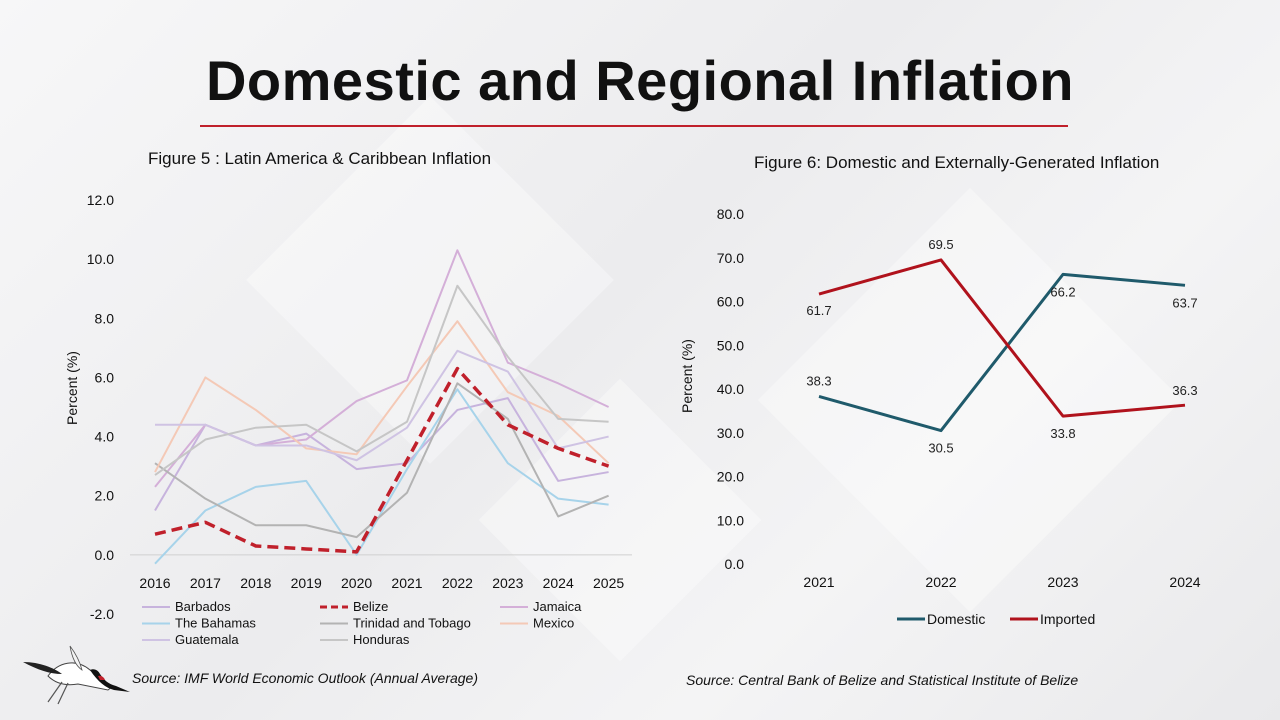 The width and height of the screenshot is (1280, 720). What do you see at coordinates (818, 310) in the screenshot?
I see `fig6-data-label-imported: 61.7` at bounding box center [818, 310].